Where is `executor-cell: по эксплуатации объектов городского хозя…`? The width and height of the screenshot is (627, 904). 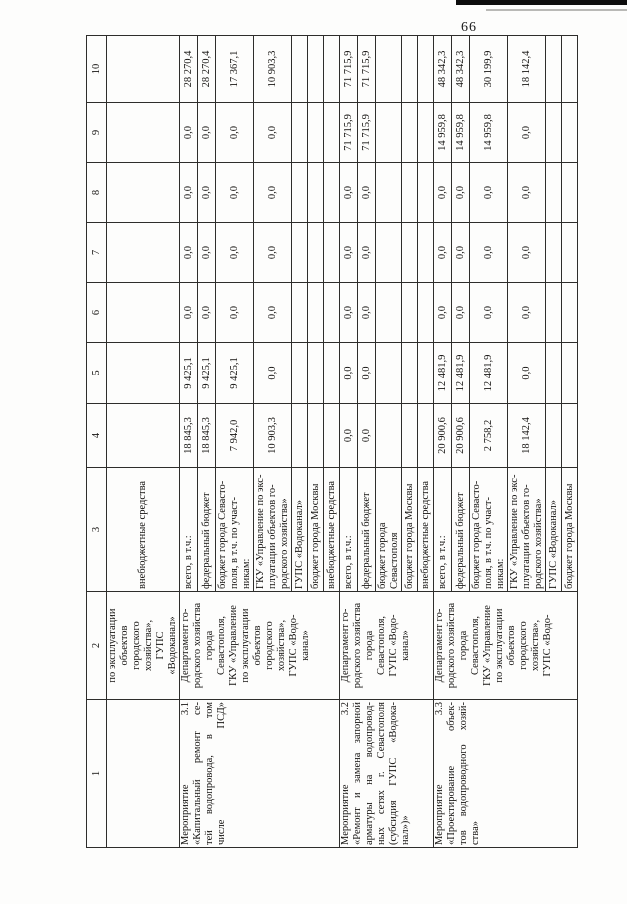 executor-cell: по эксплуатации объектов городского хозя… is located at coordinates (143, 645).